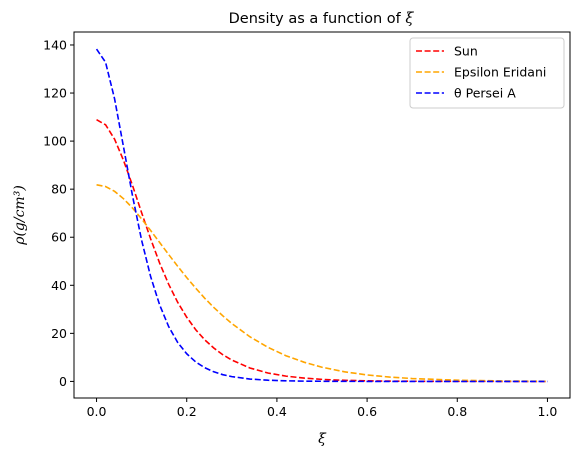  What do you see at coordinates (409, 19) in the screenshot?
I see `chart-title-symbol: ξ` at bounding box center [409, 19].